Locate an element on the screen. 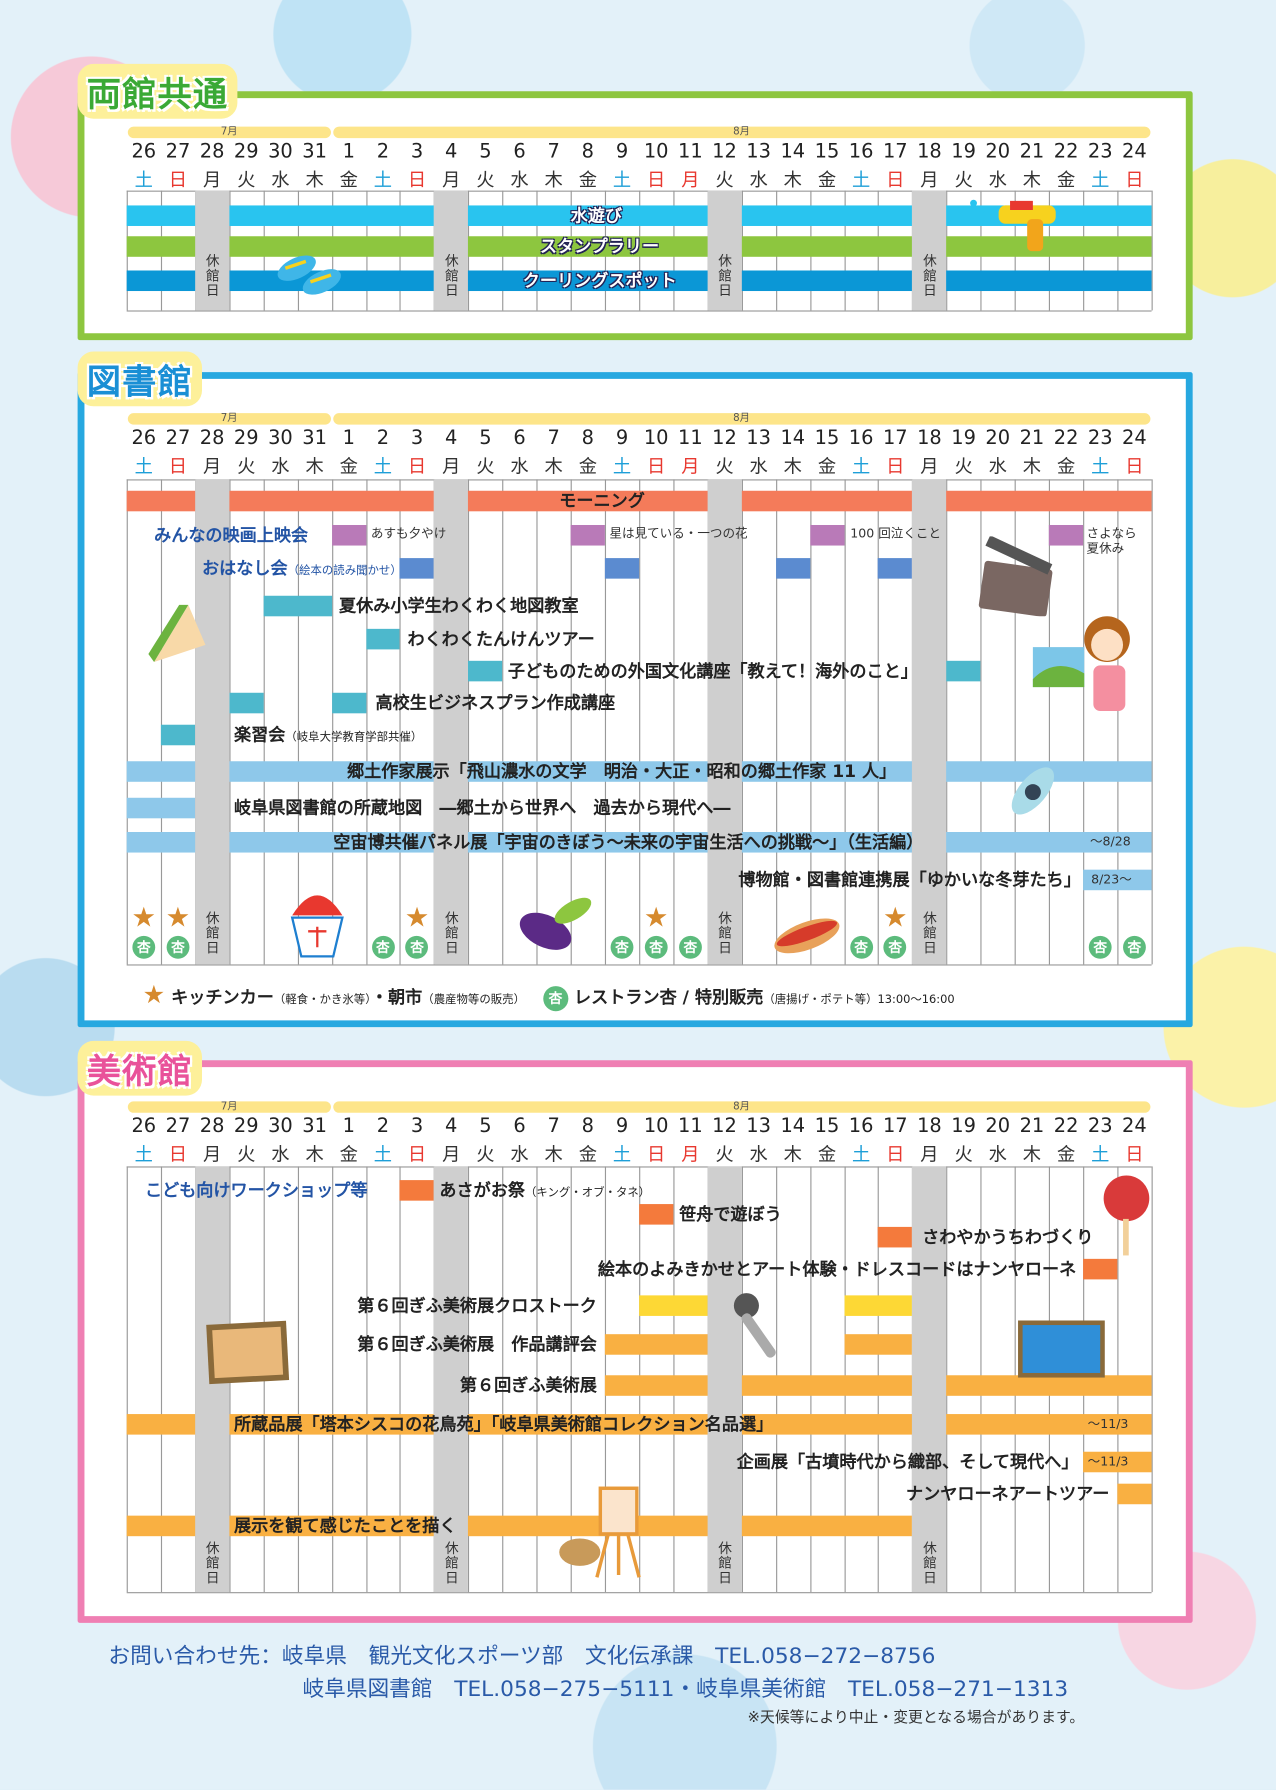 The width and height of the screenshot is (1276, 1790). event-bar-ohanashi is located at coordinates (417, 568).